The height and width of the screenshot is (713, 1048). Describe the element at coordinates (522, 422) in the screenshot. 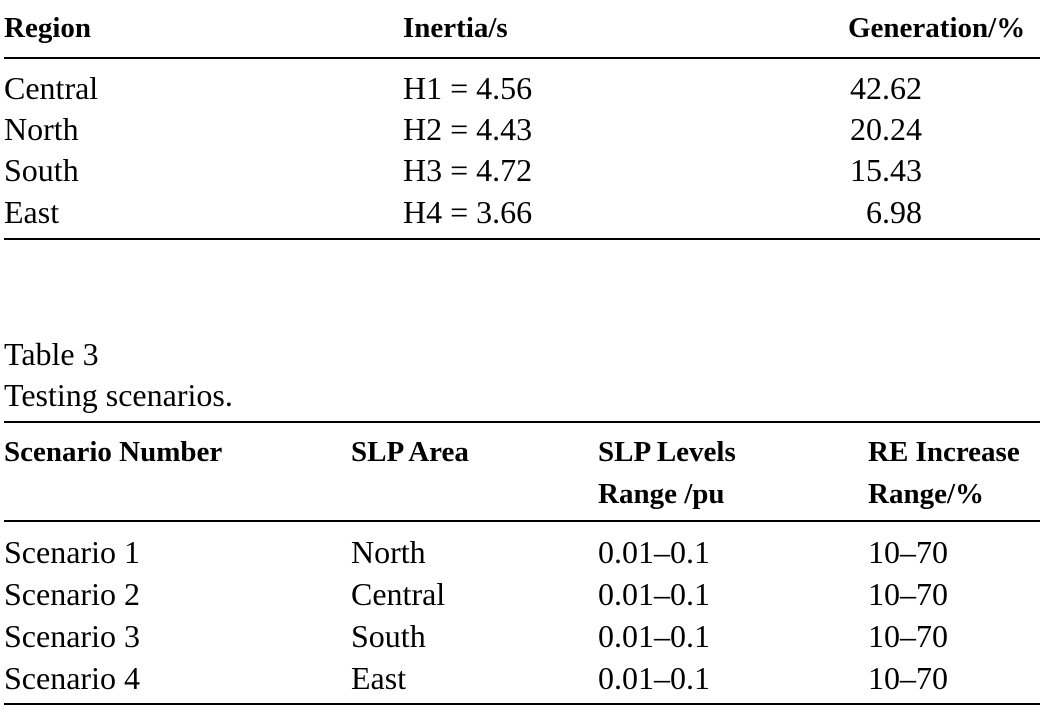

I see `table-3-top-rule` at that location.